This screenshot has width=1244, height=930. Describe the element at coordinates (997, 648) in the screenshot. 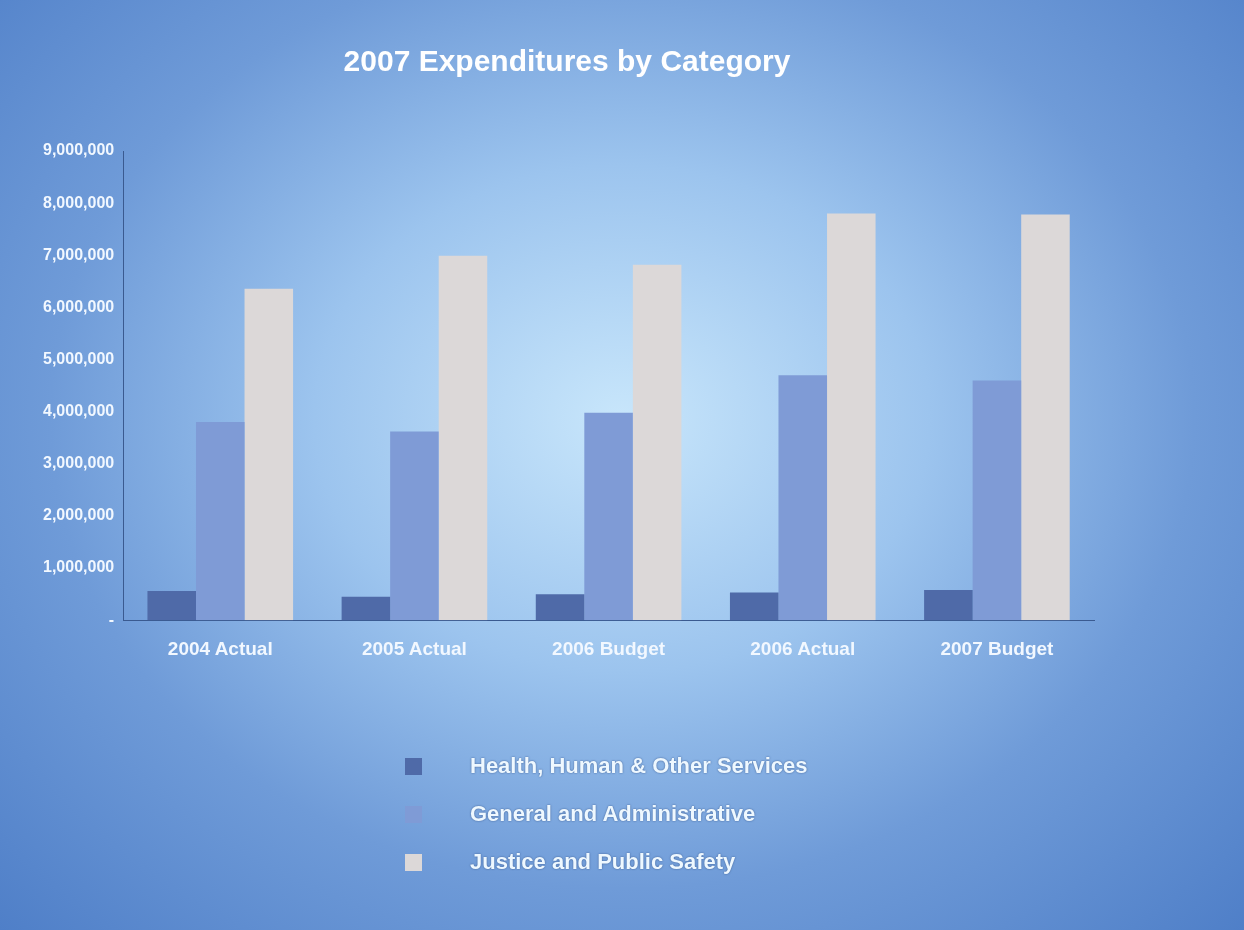

I see `x-tick-label: 2007 Budget` at that location.